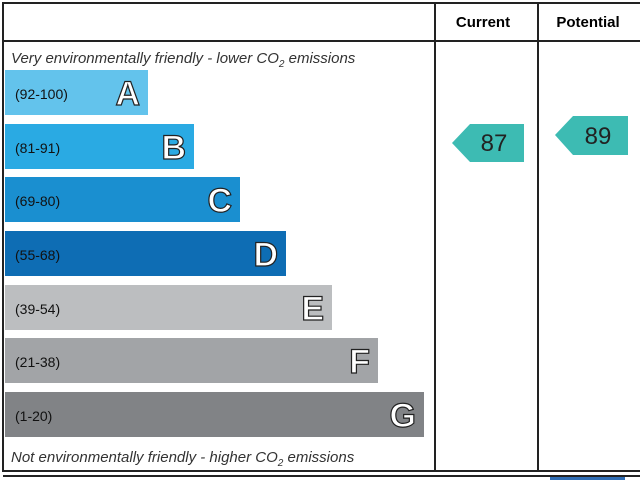 The height and width of the screenshot is (480, 640). I want to click on band-letter: B, so click(173, 148).